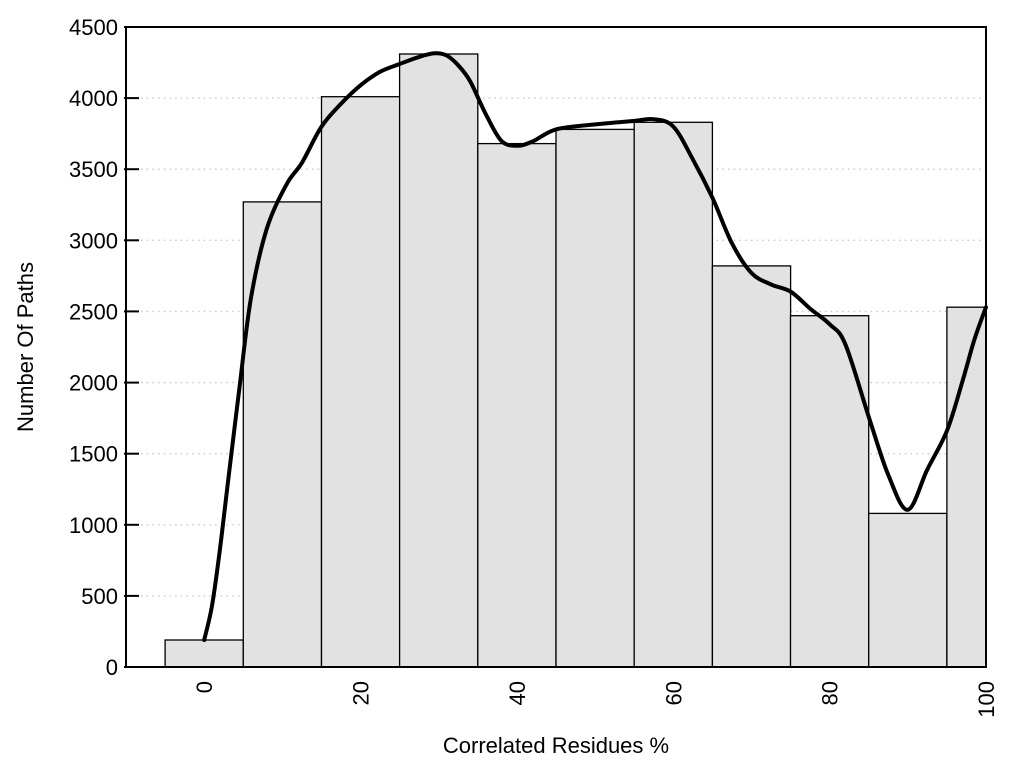 The height and width of the screenshot is (768, 1024). What do you see at coordinates (986, 699) in the screenshot?
I see `x-tick-label: 100` at bounding box center [986, 699].